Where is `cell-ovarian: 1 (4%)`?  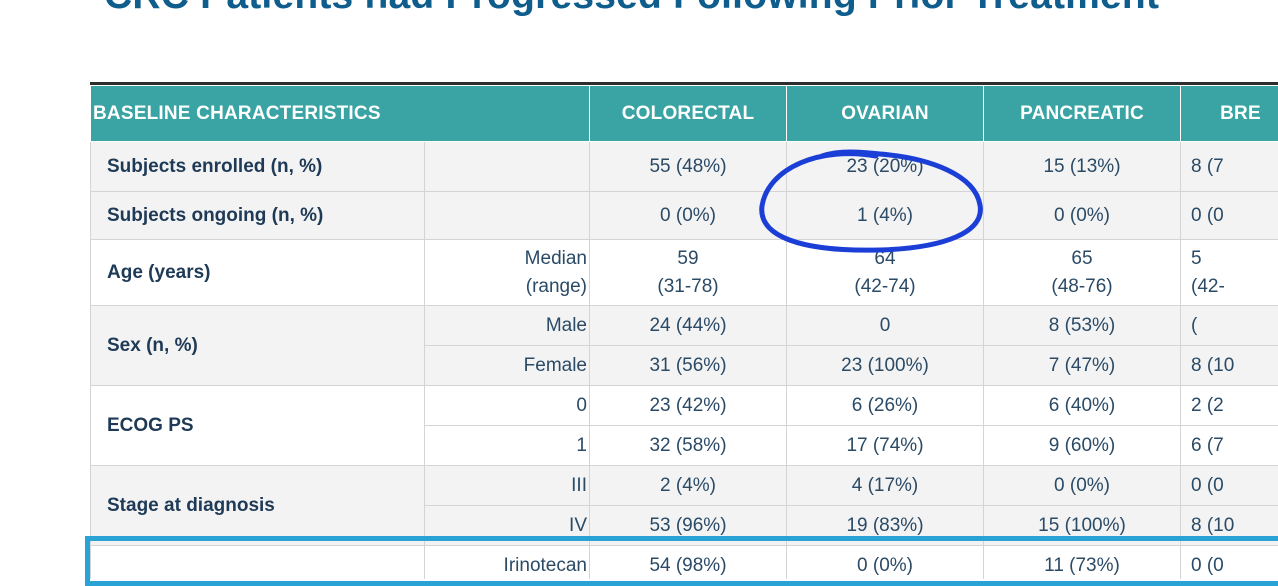 cell-ovarian: 1 (4%) is located at coordinates (885, 216).